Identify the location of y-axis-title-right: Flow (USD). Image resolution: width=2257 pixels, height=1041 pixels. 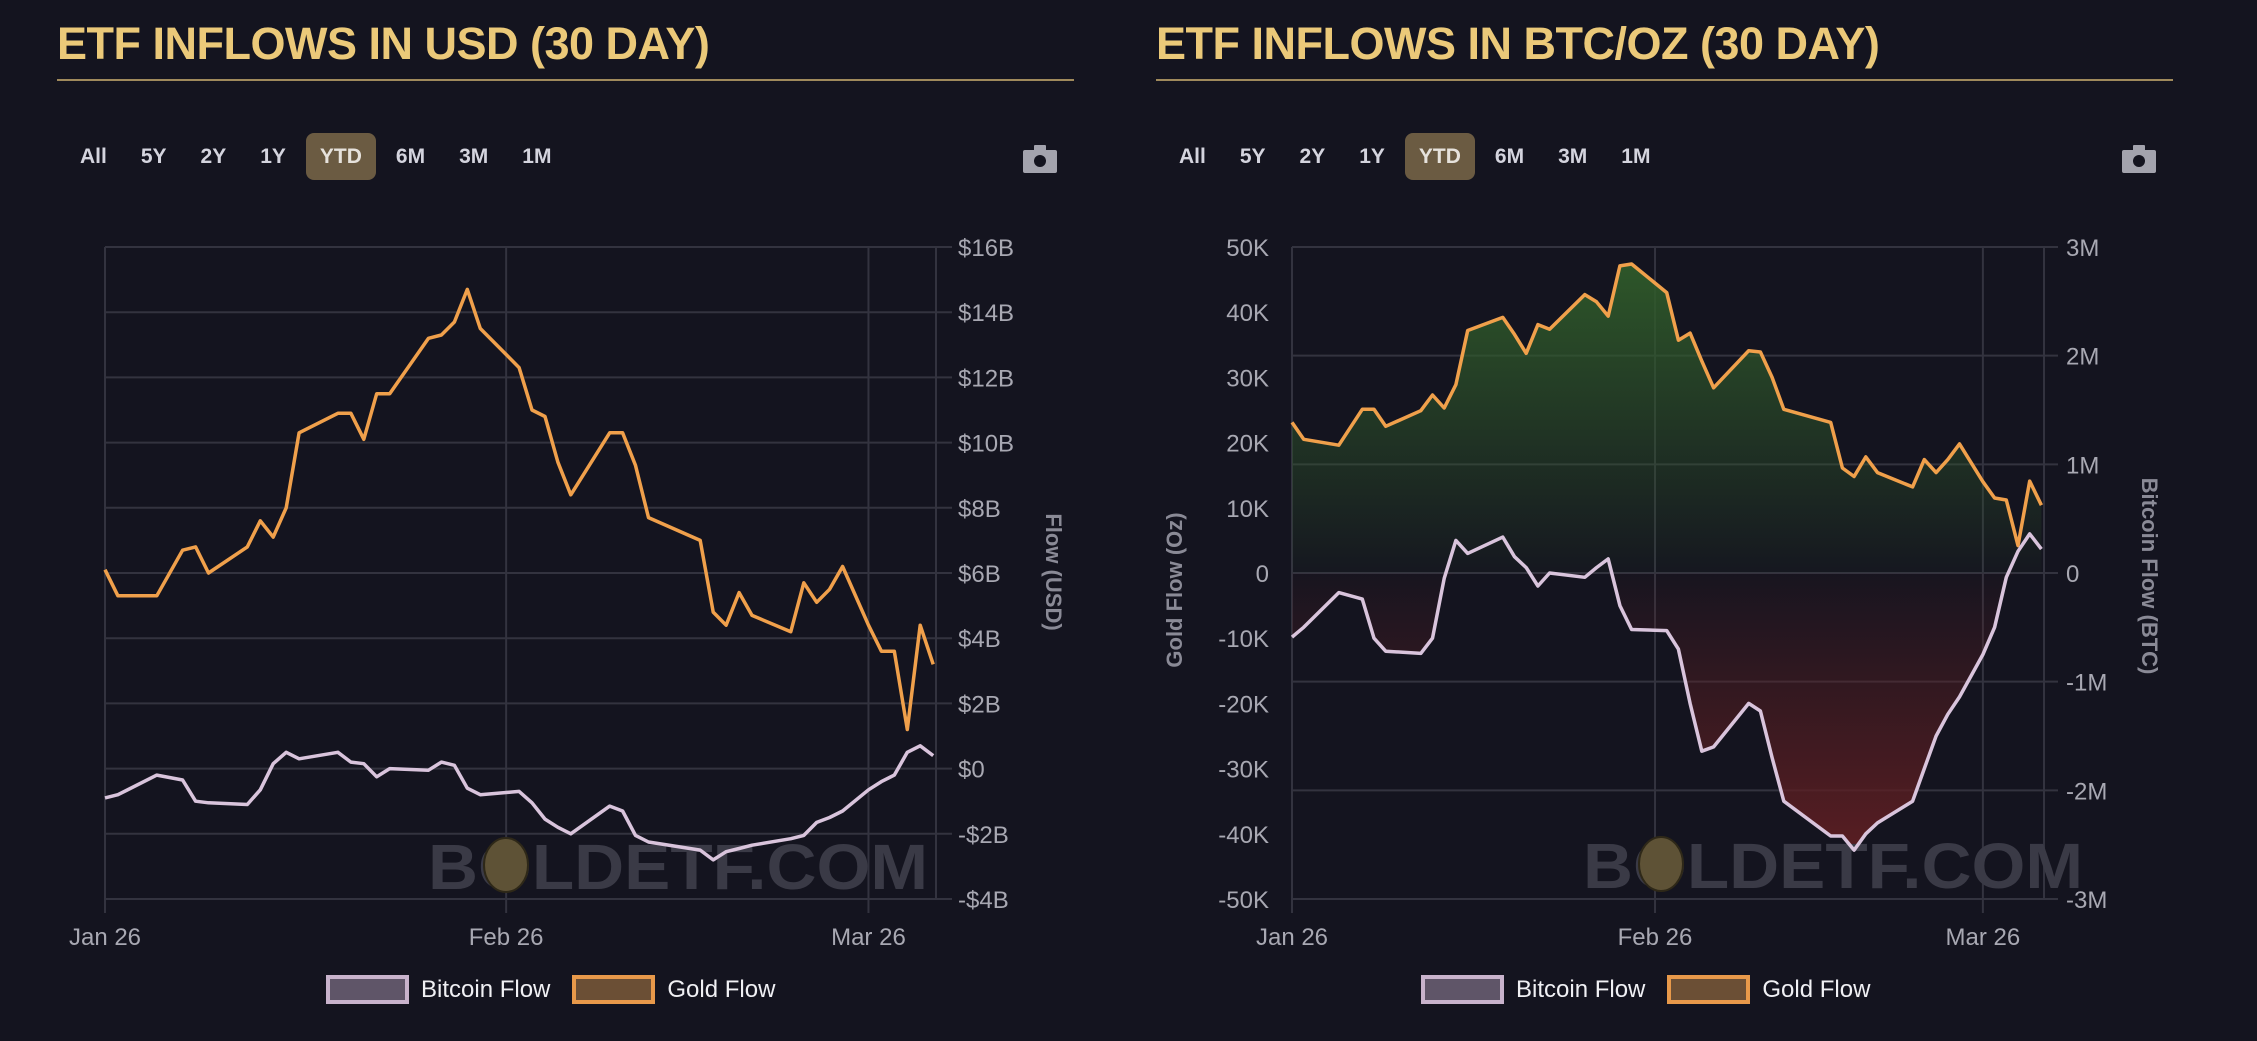
(1053, 572).